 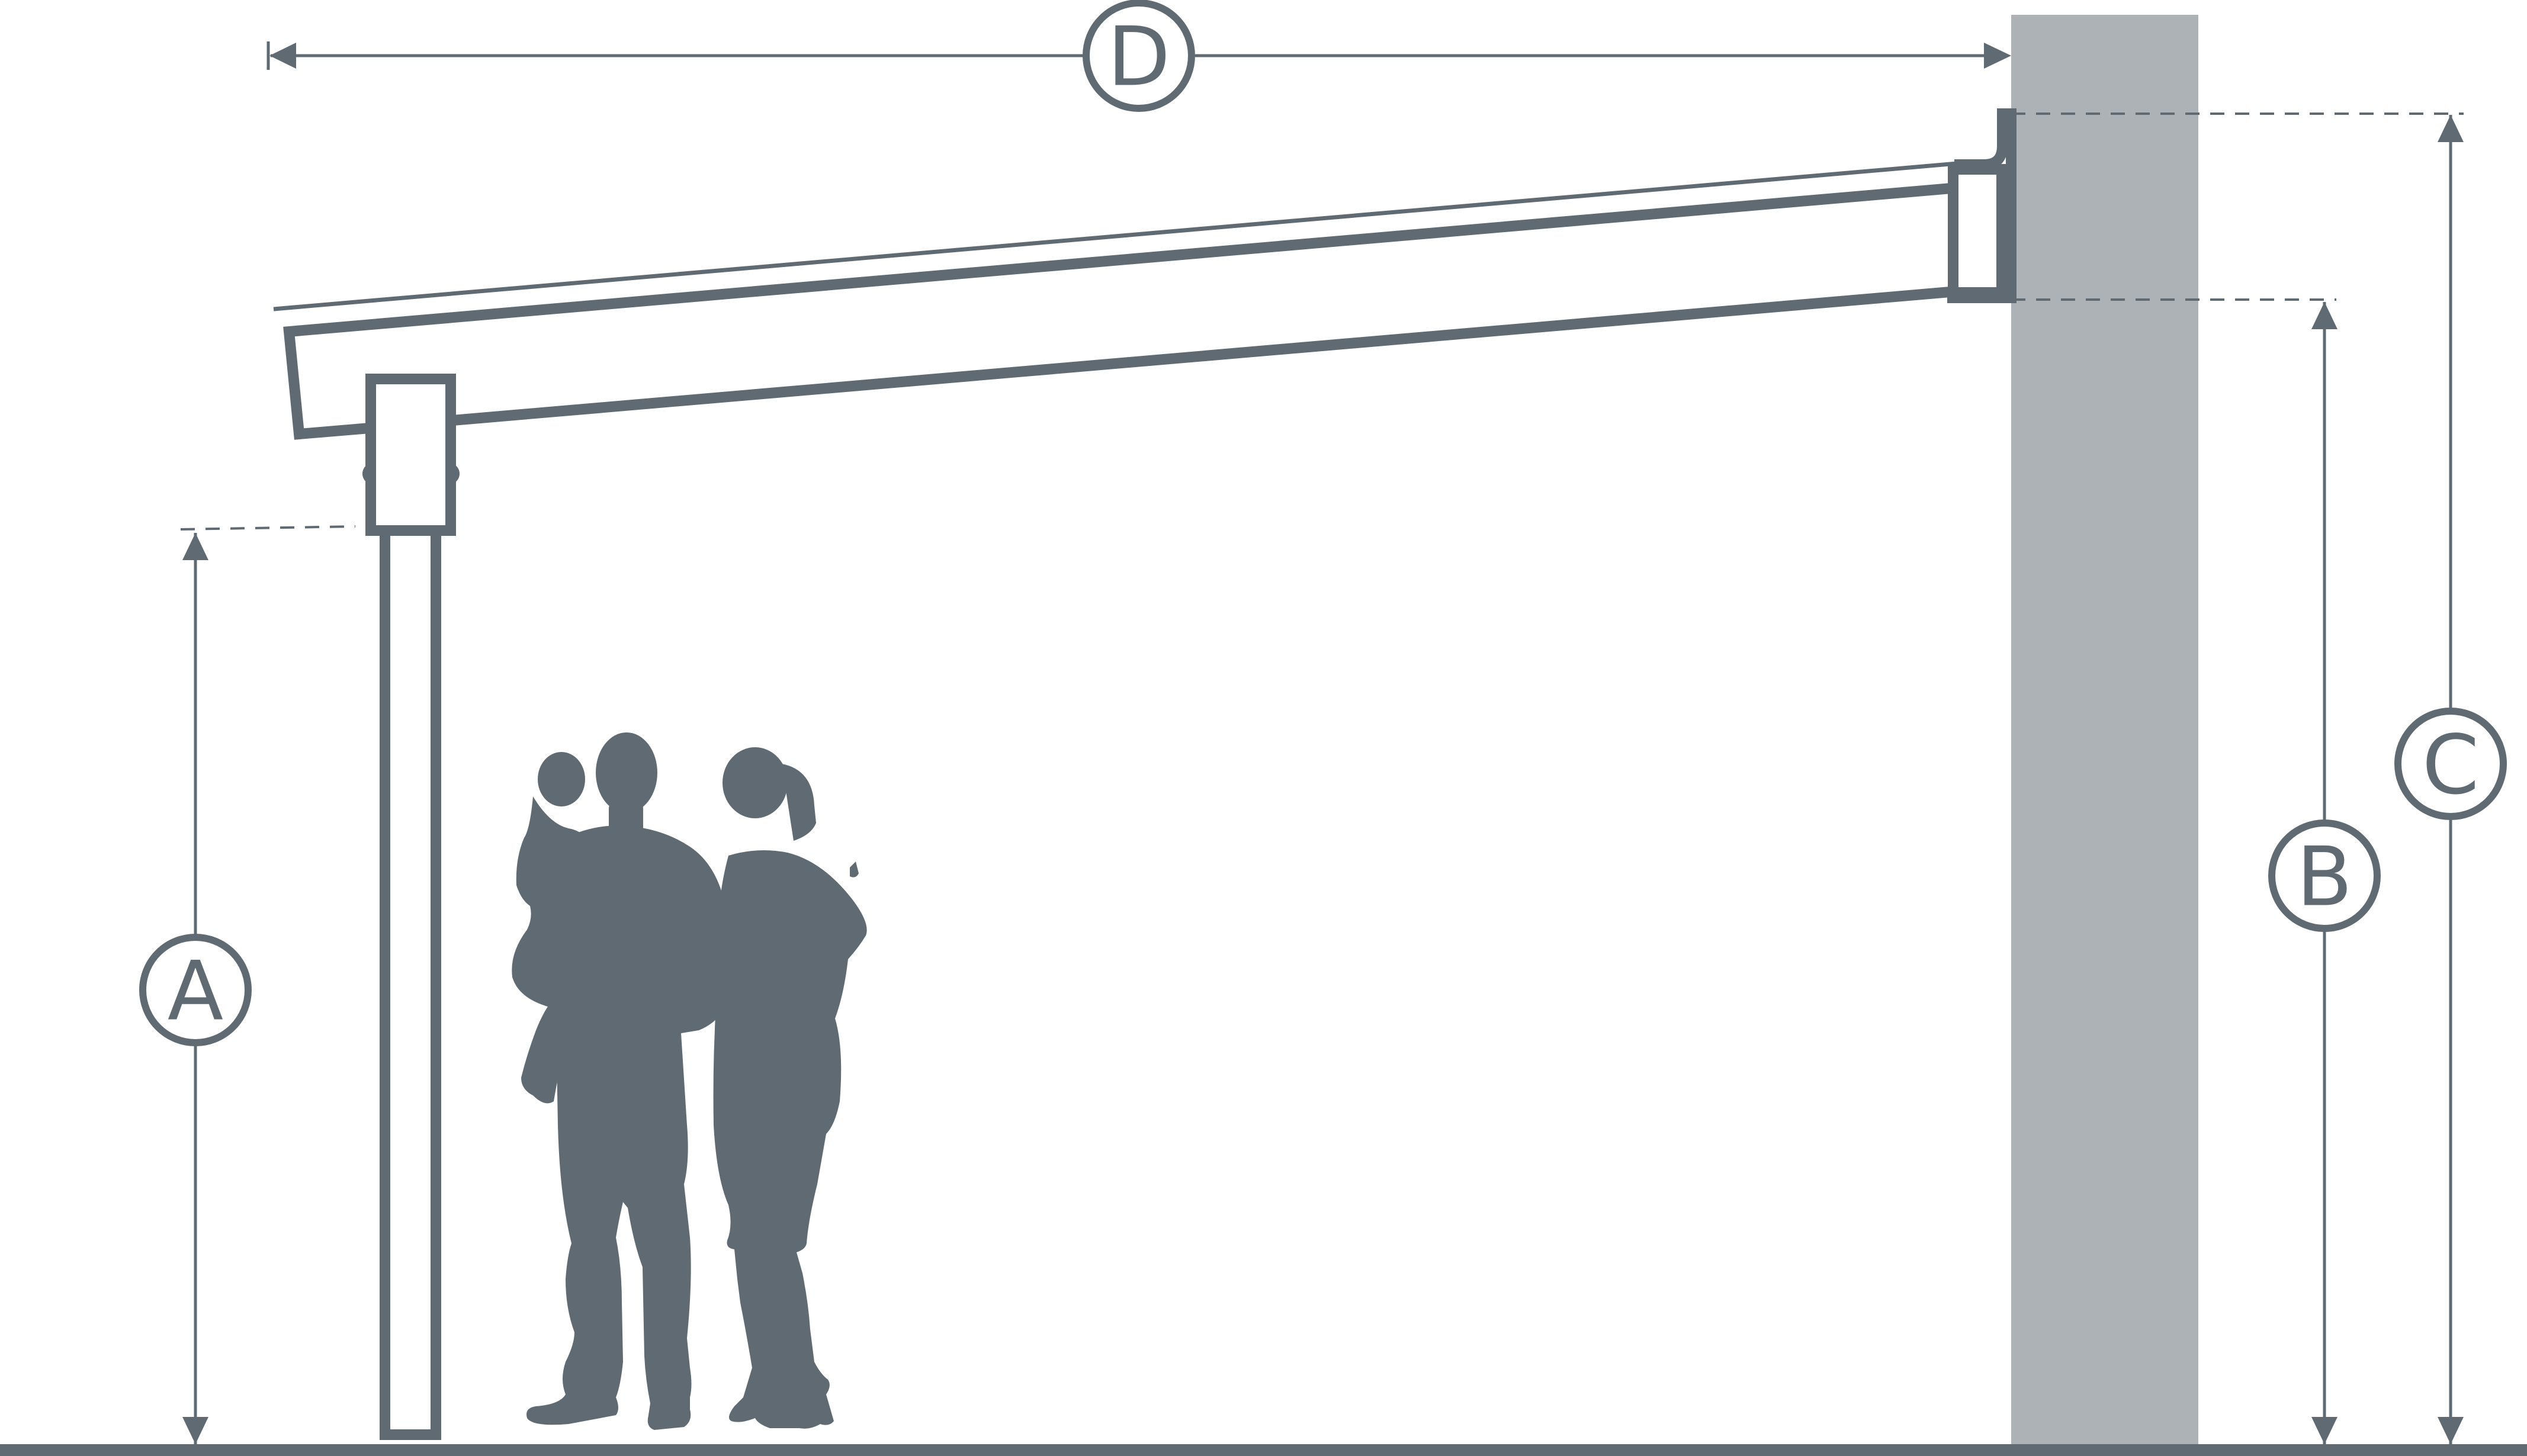 What do you see at coordinates (2324, 1430) in the screenshot?
I see `dim-b-arrow-bottom` at bounding box center [2324, 1430].